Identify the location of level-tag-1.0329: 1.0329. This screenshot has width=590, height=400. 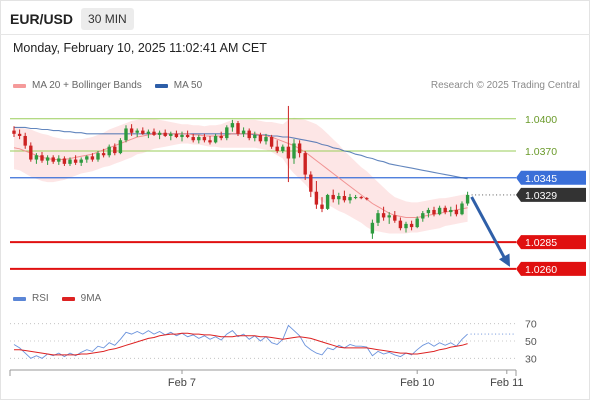
(551, 194).